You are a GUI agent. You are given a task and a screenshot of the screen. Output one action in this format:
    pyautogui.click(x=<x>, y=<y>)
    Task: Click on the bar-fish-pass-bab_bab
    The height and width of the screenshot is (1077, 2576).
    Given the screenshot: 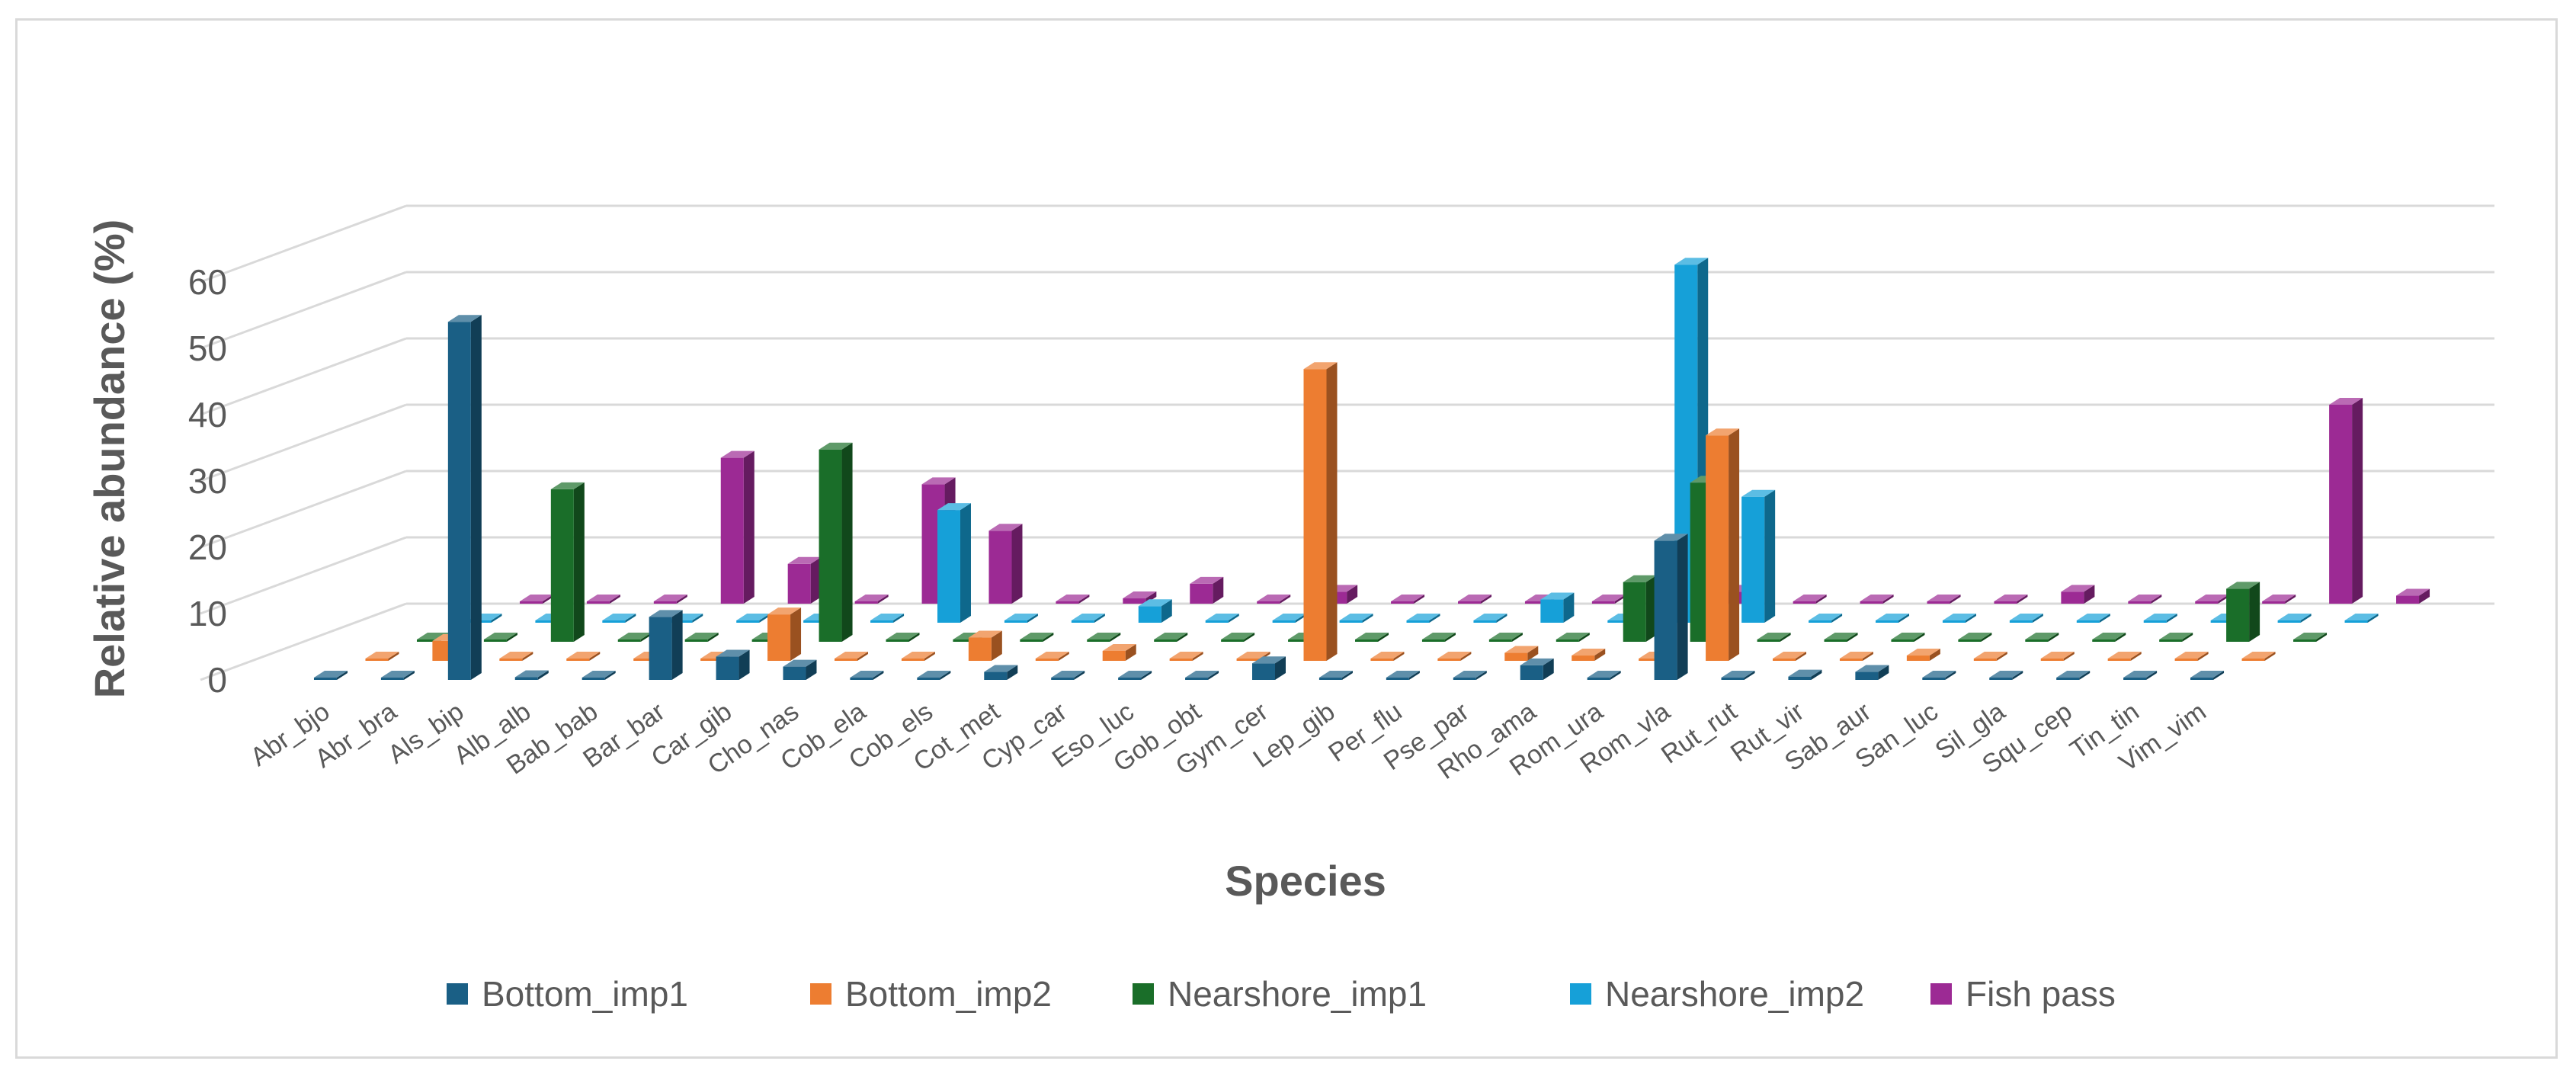 What is the action you would take?
    pyautogui.click(x=804, y=580)
    